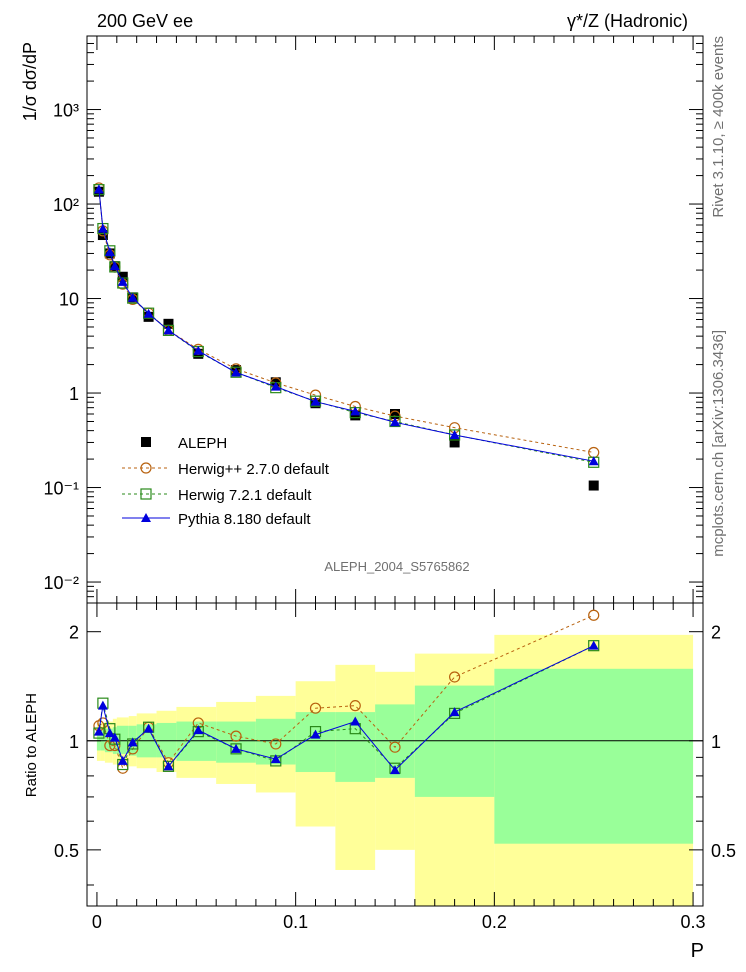  What do you see at coordinates (716, 742) in the screenshot?
I see `ratio-y-tick-label-right: 1` at bounding box center [716, 742].